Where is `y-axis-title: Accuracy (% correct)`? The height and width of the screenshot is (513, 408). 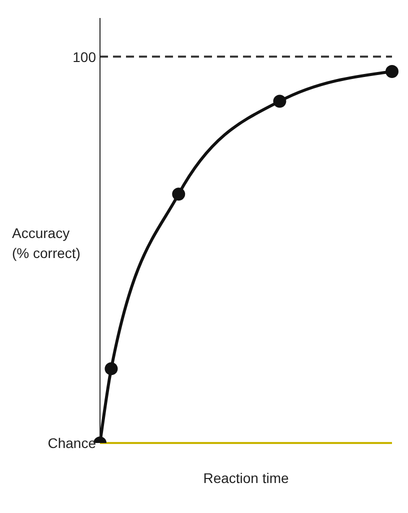
y-axis-title: Accuracy (% correct) is located at coordinates (46, 243).